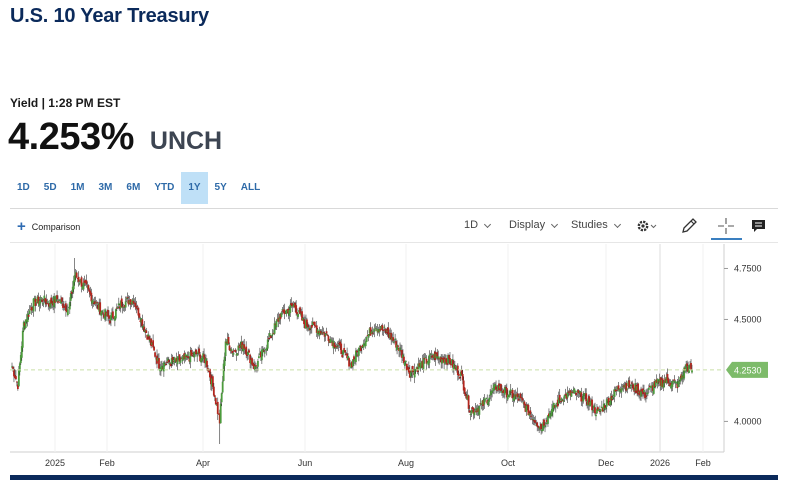  I want to click on range-button-ytd: YTD, so click(164, 187).